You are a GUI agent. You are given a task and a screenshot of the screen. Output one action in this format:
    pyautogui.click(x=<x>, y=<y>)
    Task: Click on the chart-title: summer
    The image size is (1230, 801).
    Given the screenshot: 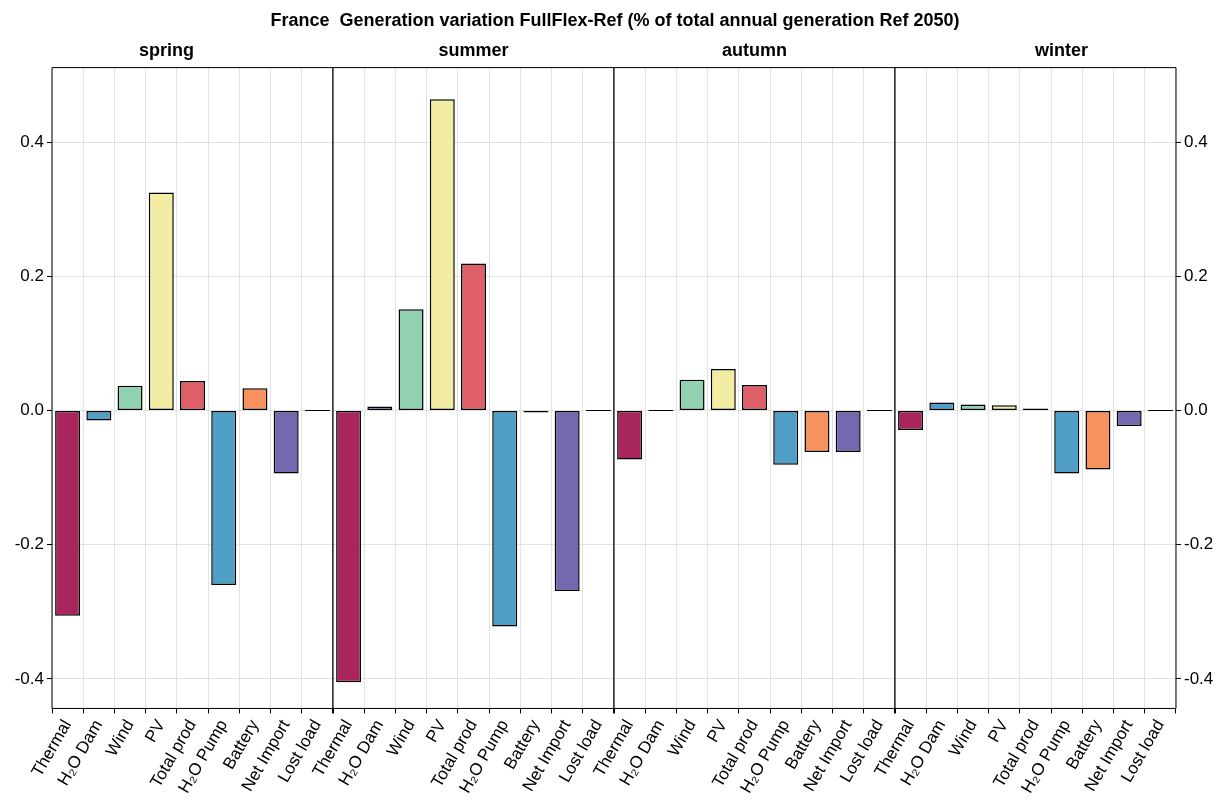 What is the action you would take?
    pyautogui.click(x=473, y=49)
    